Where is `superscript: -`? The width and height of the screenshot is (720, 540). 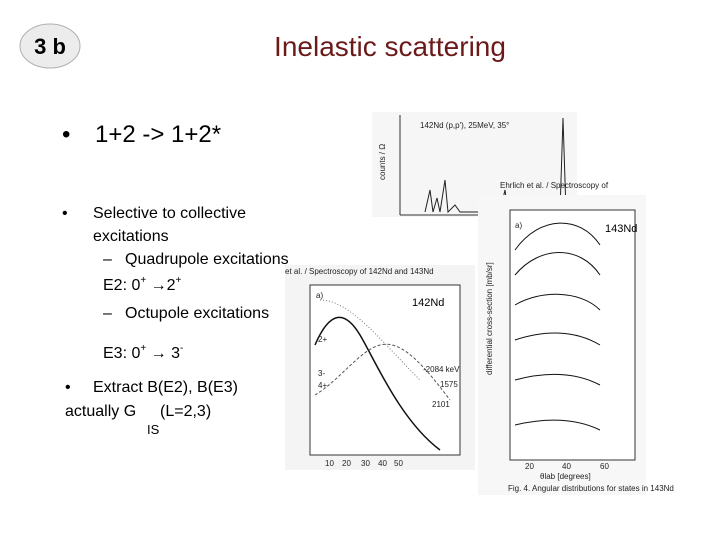
superscript: - is located at coordinates (181, 348).